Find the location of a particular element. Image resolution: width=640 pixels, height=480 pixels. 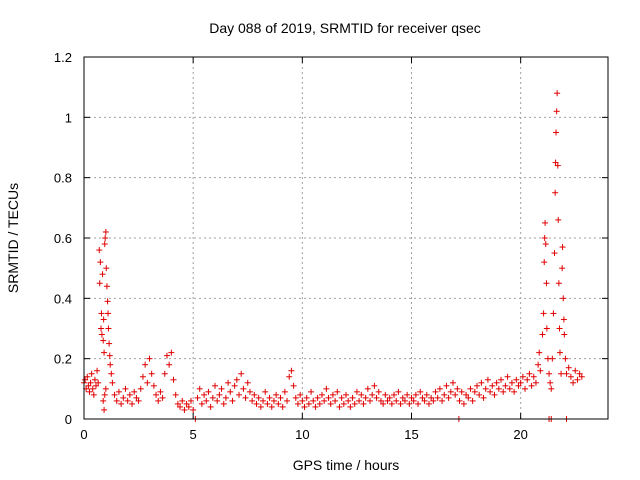

x-tick-label: 0 is located at coordinates (83, 434).